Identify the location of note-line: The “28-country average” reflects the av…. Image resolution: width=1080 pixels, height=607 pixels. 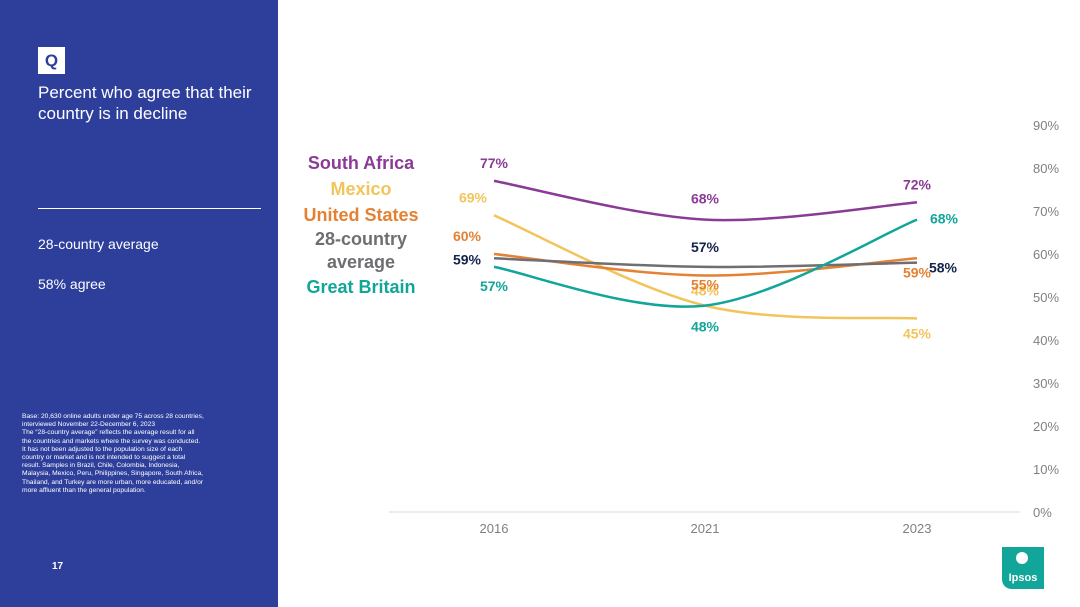
(108, 433).